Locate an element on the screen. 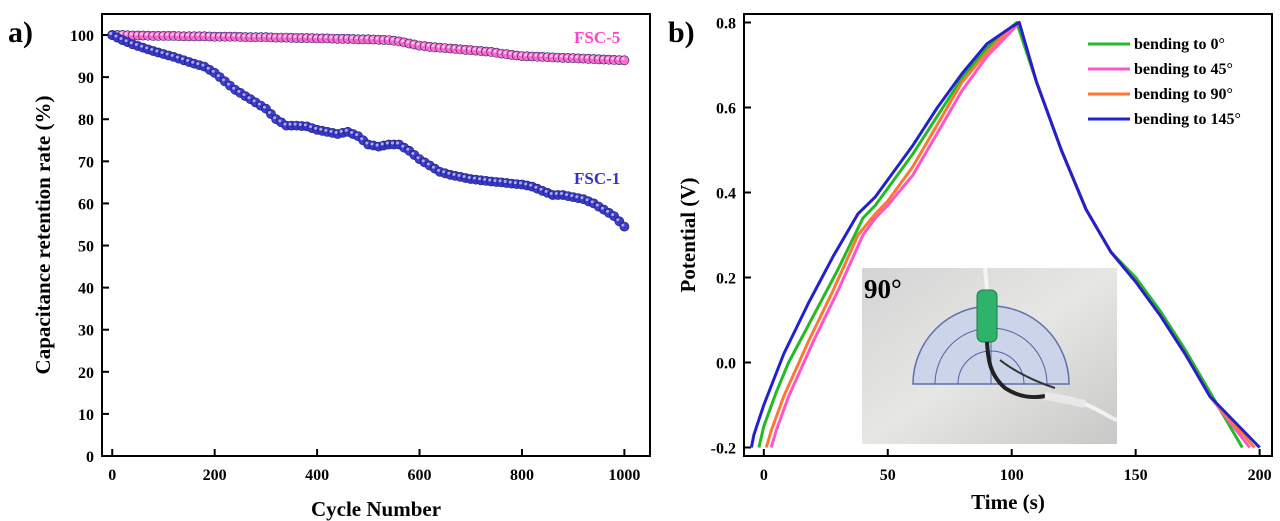 The width and height of the screenshot is (1280, 521). panel-a-y-tick-label: 60 is located at coordinates (86, 204).